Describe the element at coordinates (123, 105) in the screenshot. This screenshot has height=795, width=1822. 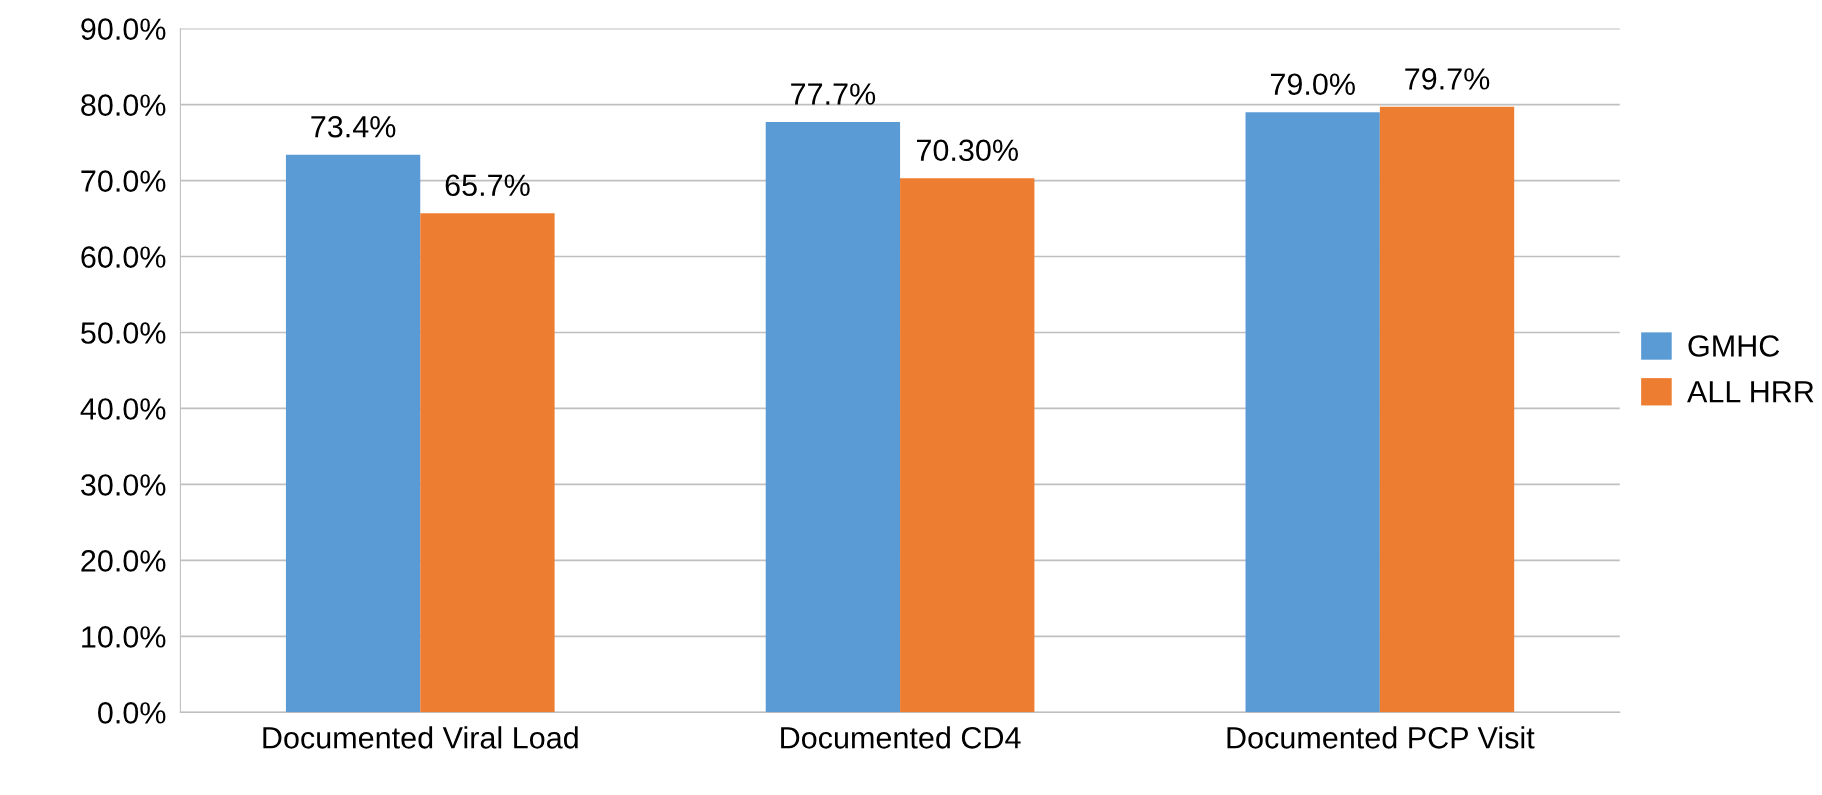
I see `y-tick-label: 80.0%` at that location.